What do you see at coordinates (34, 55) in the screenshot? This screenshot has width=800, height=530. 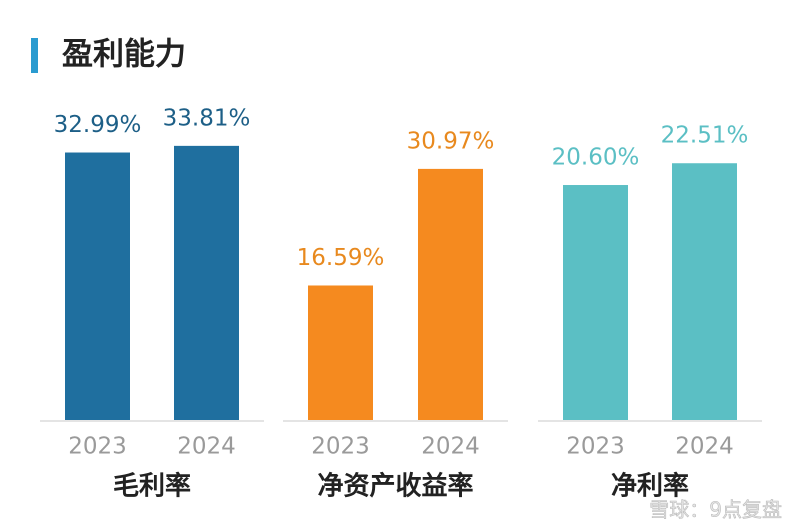 I see `title-accent` at bounding box center [34, 55].